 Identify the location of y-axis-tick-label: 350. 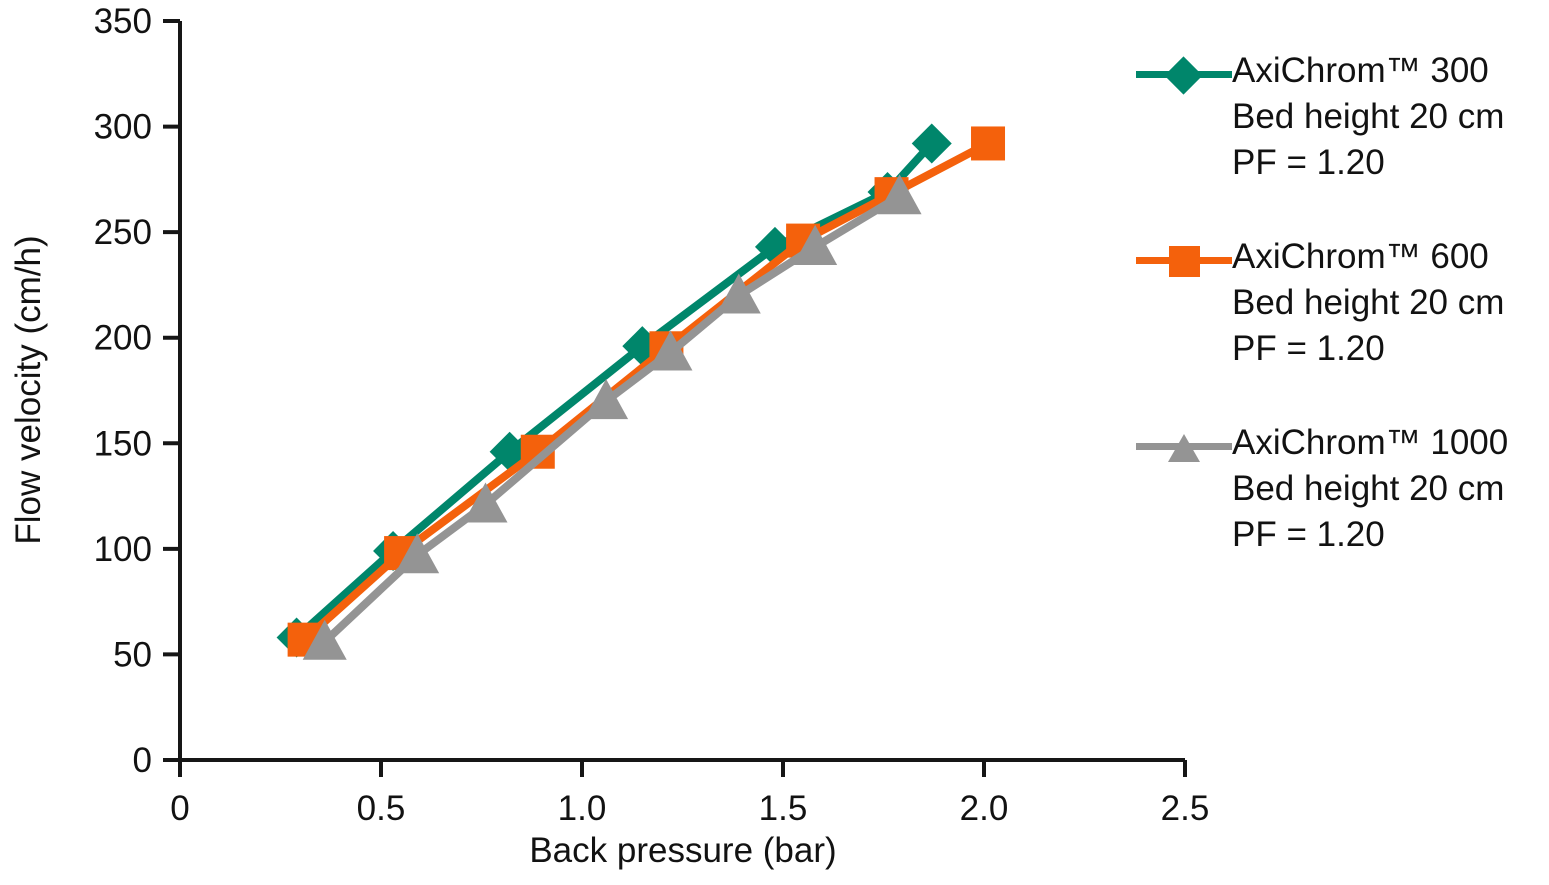
(123, 21).